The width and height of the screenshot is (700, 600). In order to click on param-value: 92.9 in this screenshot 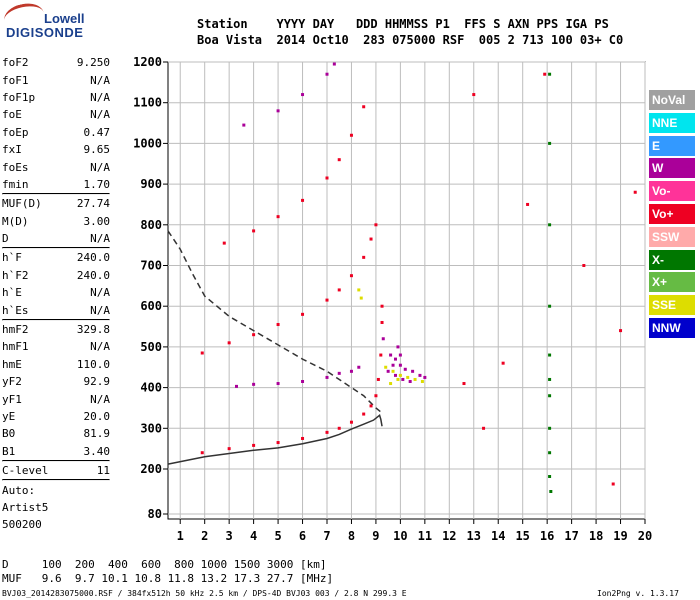, I will do `click(97, 382)`.